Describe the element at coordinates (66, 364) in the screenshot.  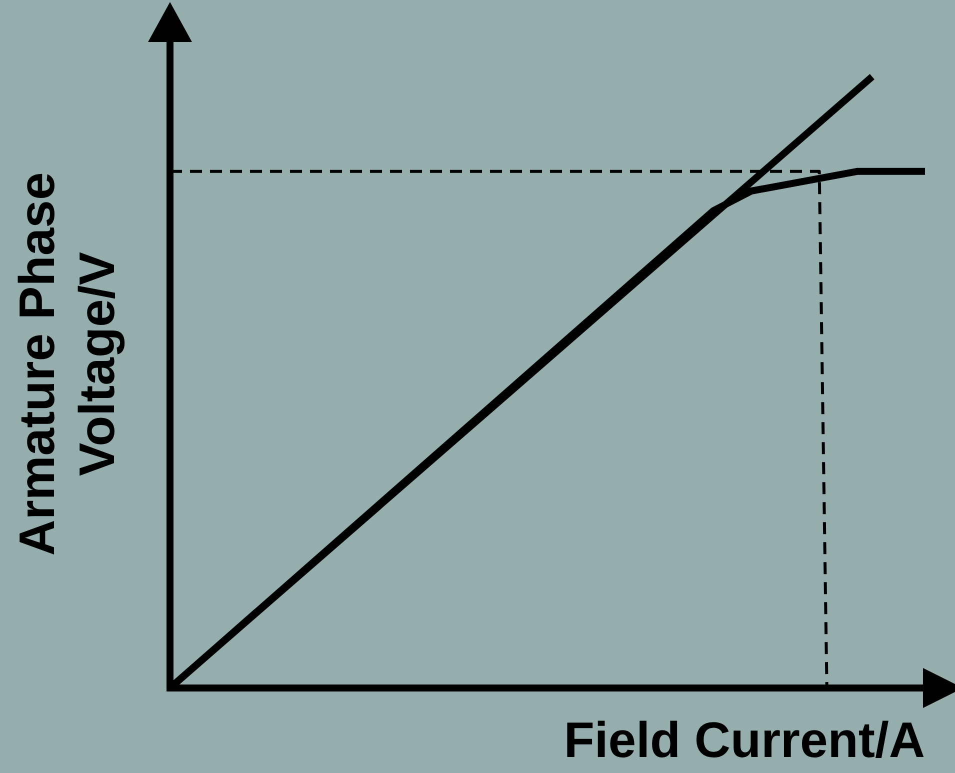
I see `y-axis-title: Armature Phase Voltage/V` at that location.